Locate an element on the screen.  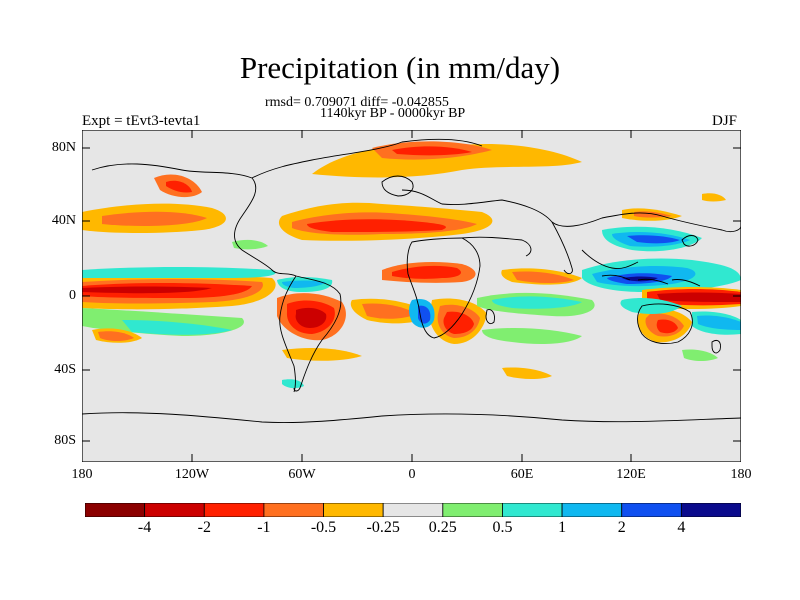
lon-label-60w: 60W is located at coordinates (302, 474).